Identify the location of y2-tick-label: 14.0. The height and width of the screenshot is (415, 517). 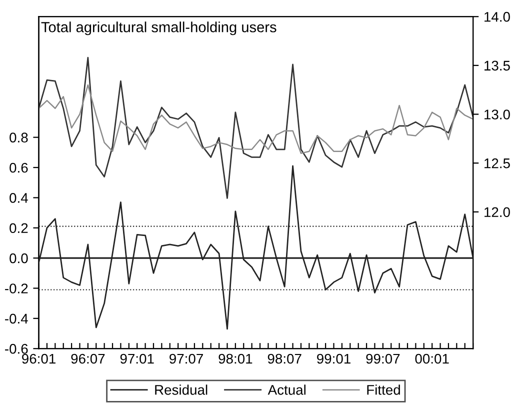
(497, 17).